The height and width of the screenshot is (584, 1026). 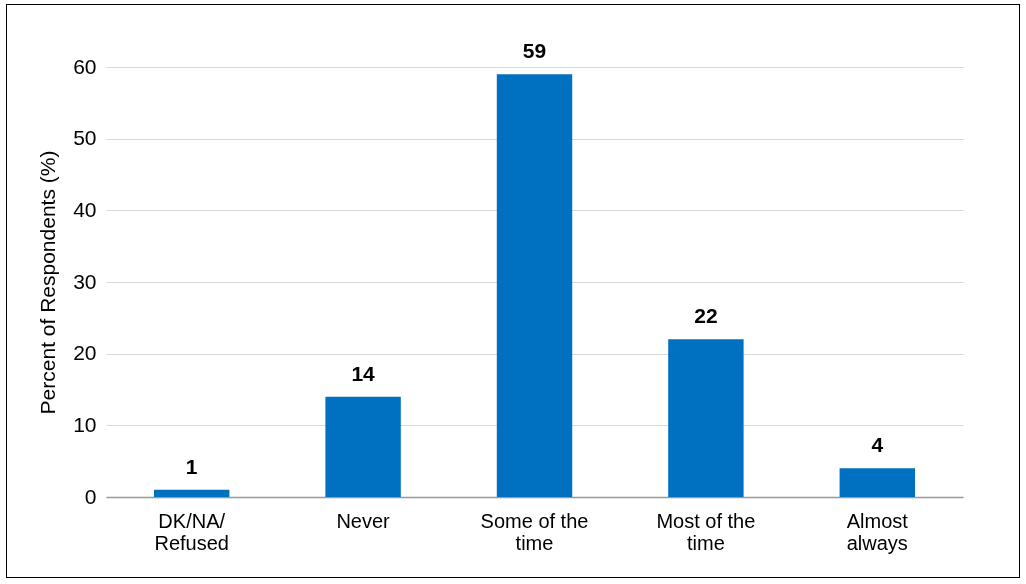 I want to click on y-tick-label: 0, so click(x=90, y=496).